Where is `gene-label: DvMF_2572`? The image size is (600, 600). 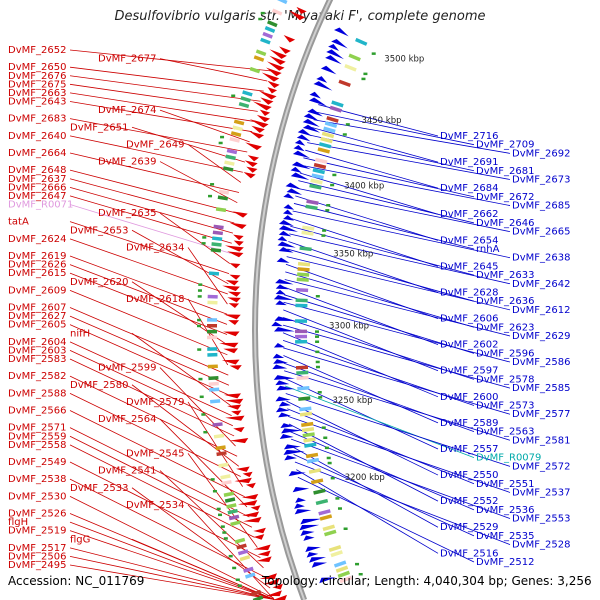
gene-label: DvMF_2572 is located at coordinates (541, 466).